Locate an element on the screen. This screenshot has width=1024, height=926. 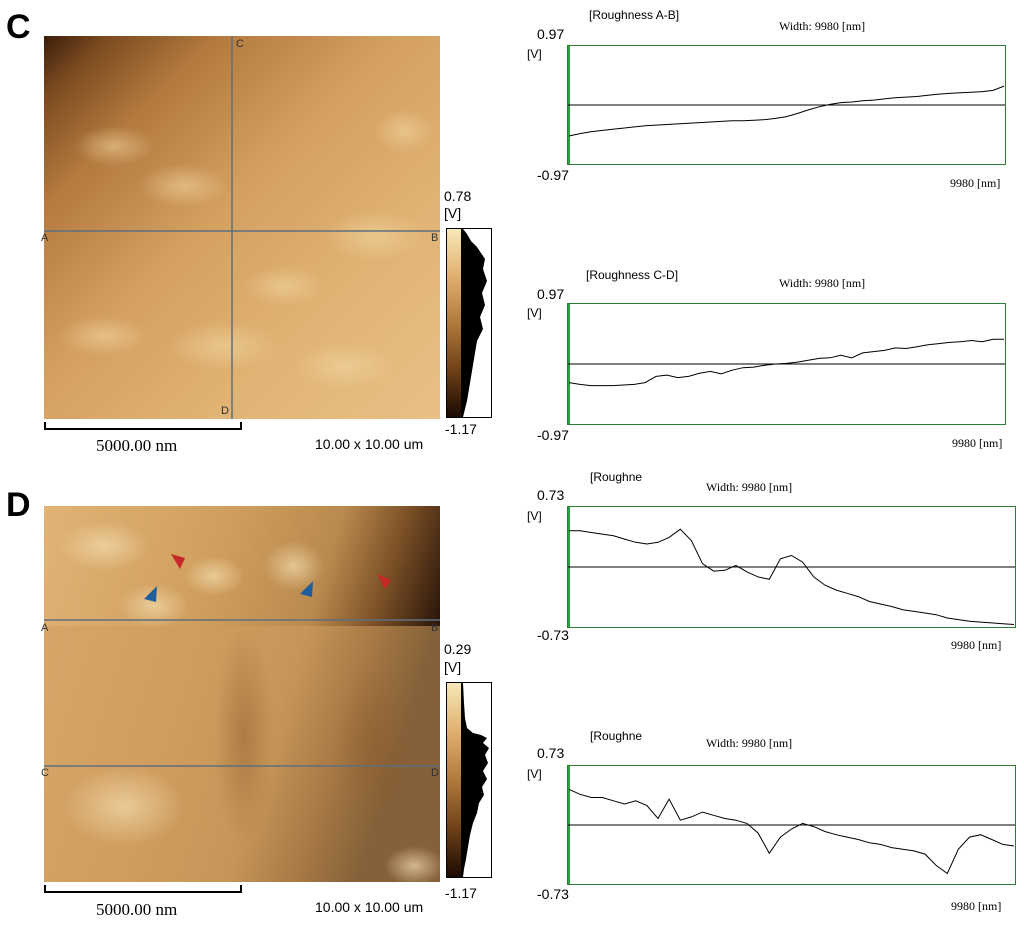
profile-plot-c2 is located at coordinates (786, 364).